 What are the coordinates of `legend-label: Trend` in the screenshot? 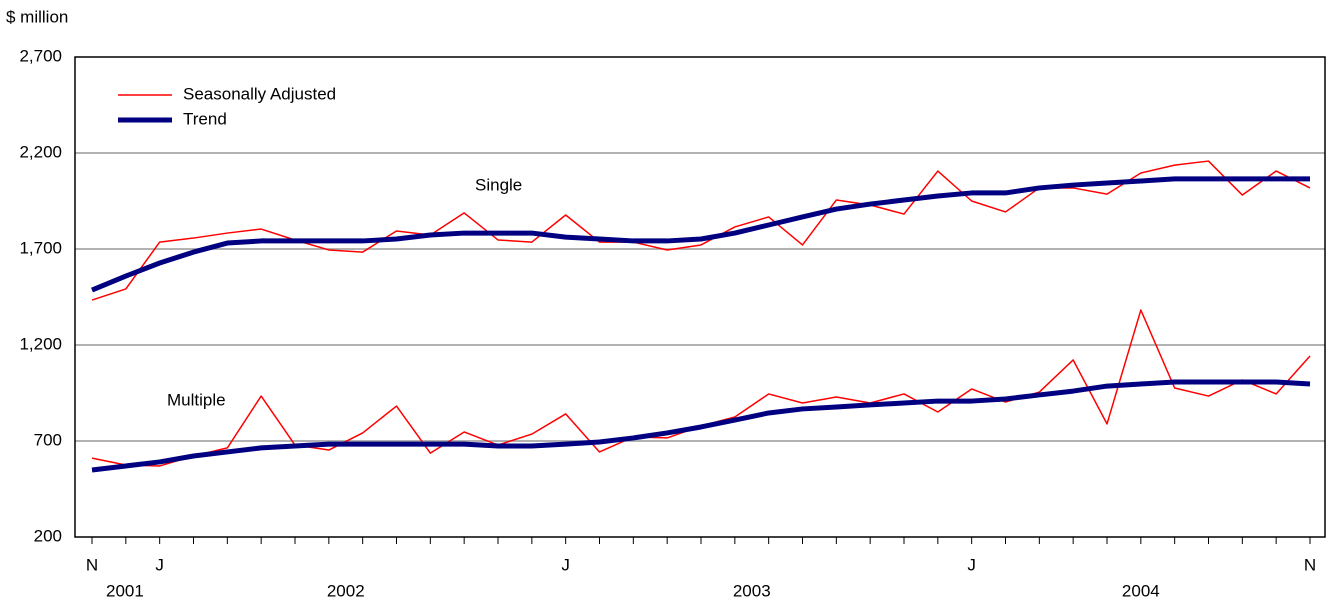 It's located at (205, 118).